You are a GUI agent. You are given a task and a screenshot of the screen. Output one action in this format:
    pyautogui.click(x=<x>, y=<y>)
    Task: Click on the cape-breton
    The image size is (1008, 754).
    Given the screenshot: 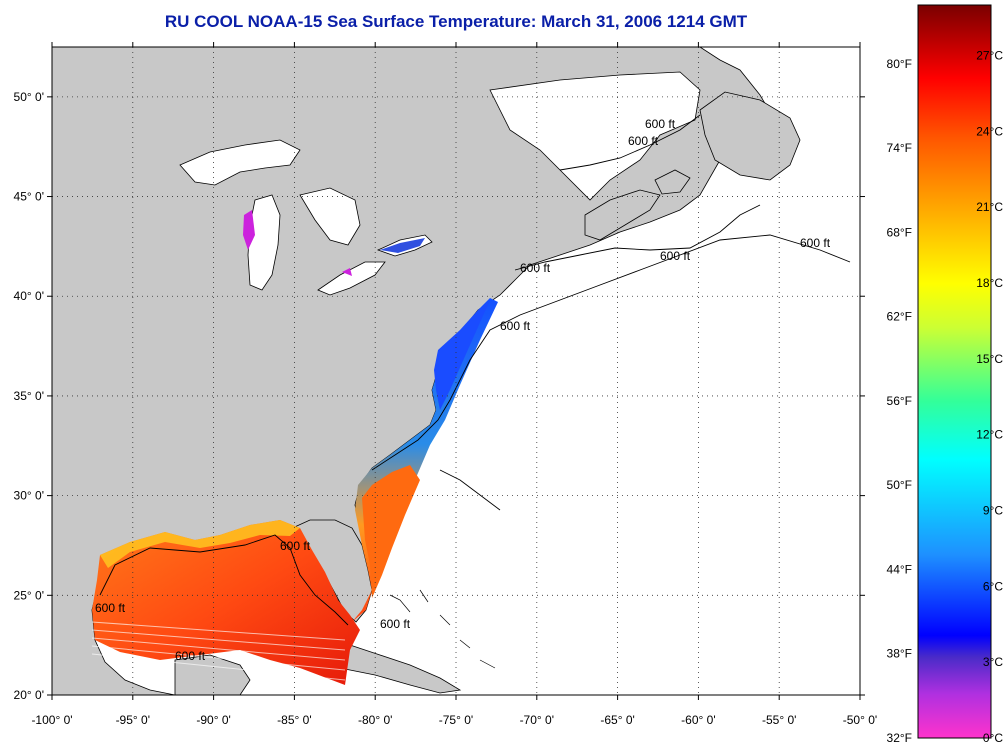 What is the action you would take?
    pyautogui.click(x=672, y=182)
    